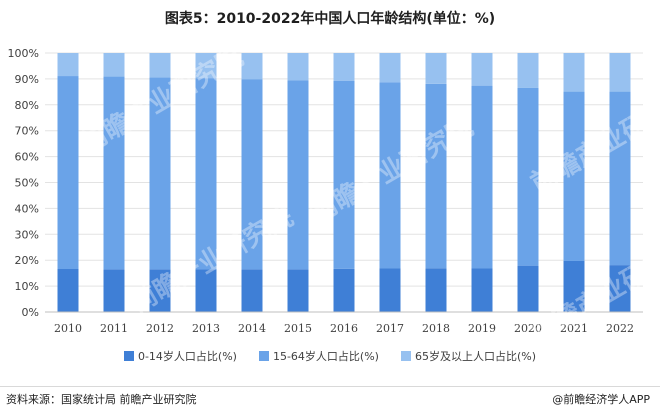 The image size is (660, 417). I want to click on x-tick-label: 2019, so click(482, 328).